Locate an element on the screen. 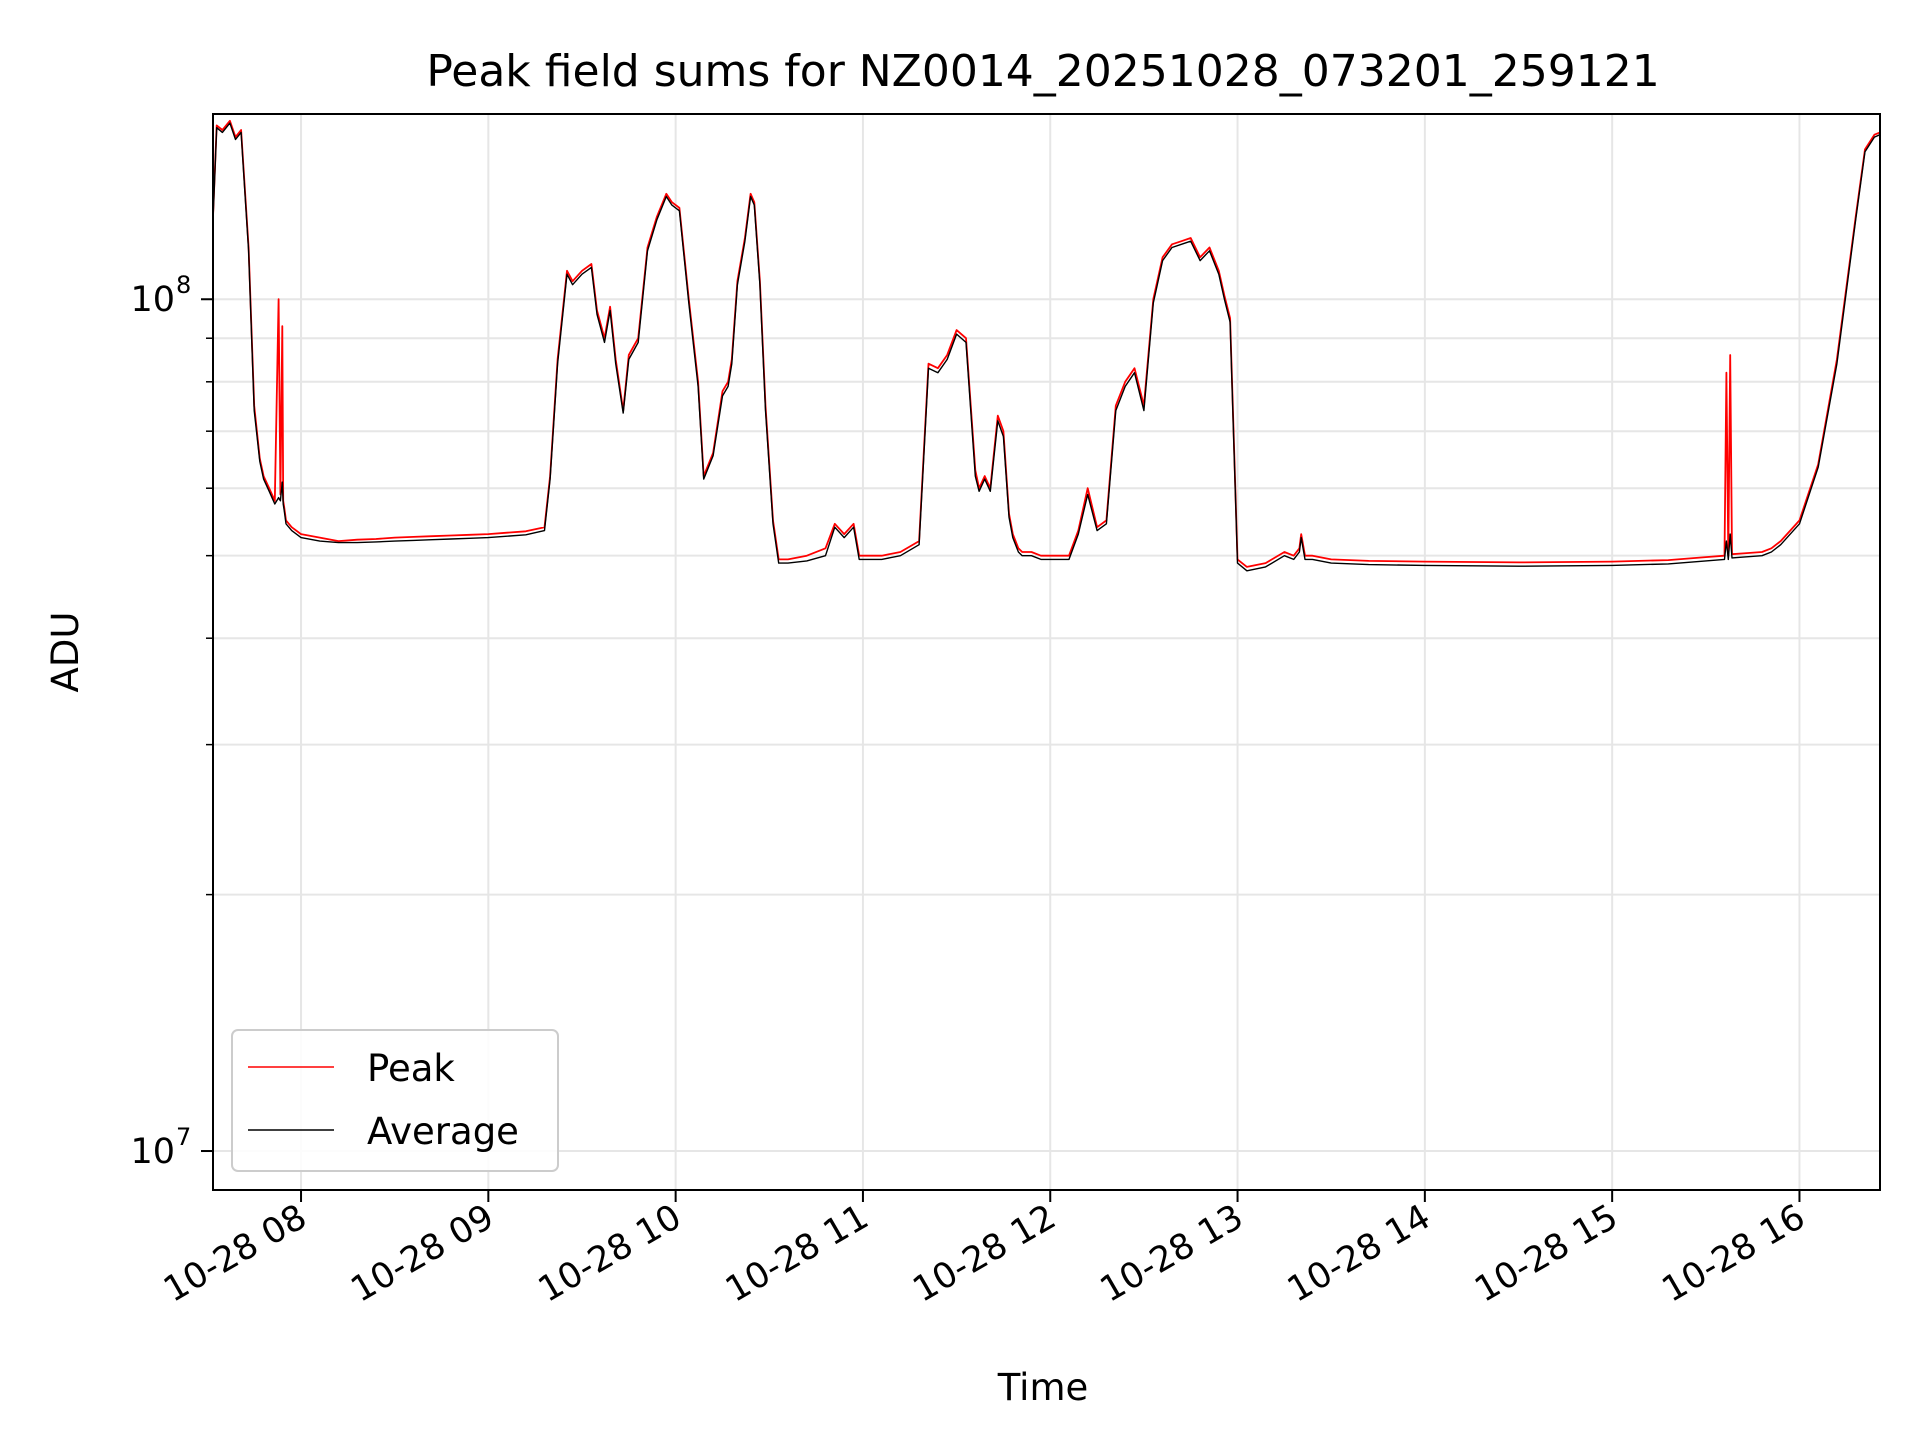  legend-box is located at coordinates (395, 1100).